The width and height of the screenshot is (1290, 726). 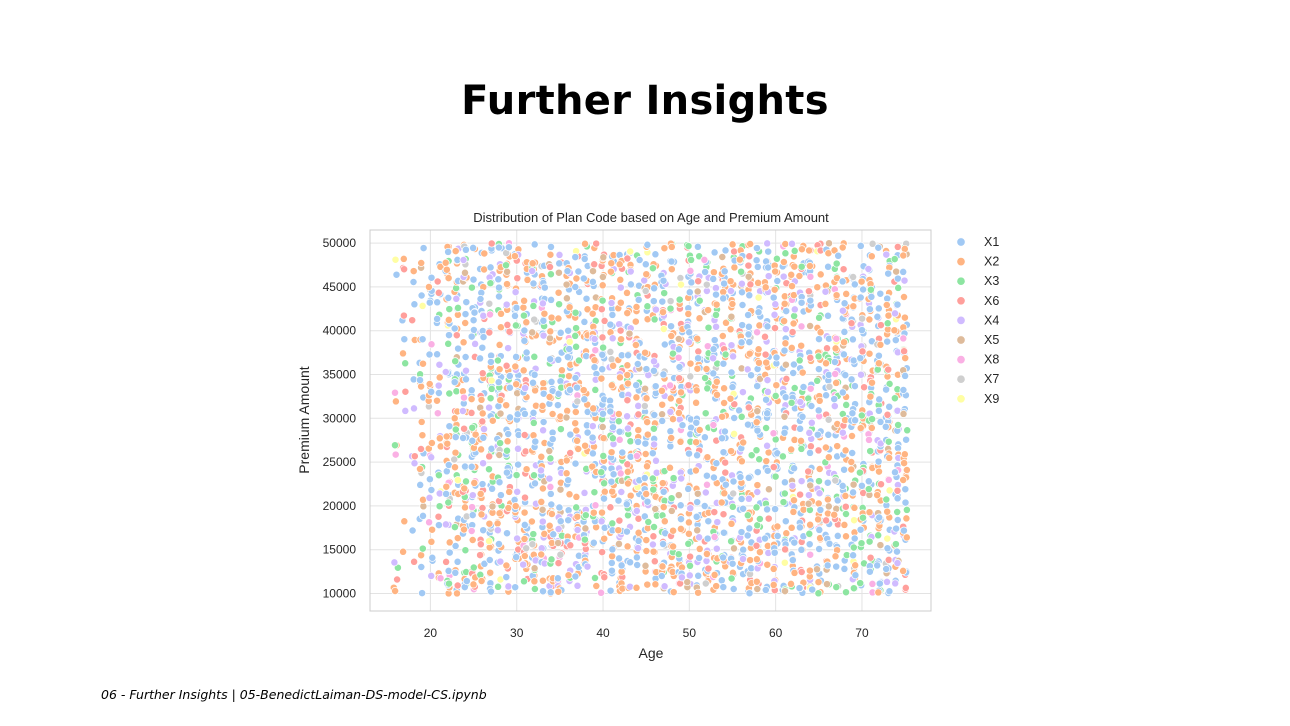 What do you see at coordinates (776, 633) in the screenshot?
I see `x-tick-label: 60` at bounding box center [776, 633].